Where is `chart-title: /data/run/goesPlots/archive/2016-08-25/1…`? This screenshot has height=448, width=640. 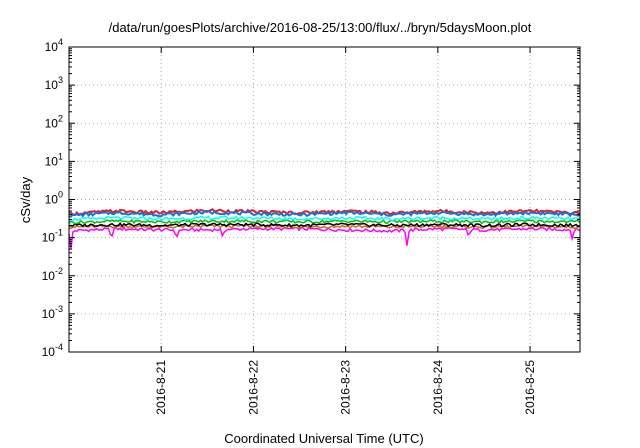 chart-title: /data/run/goesPlots/archive/2016-08-25/1… is located at coordinates (320, 27).